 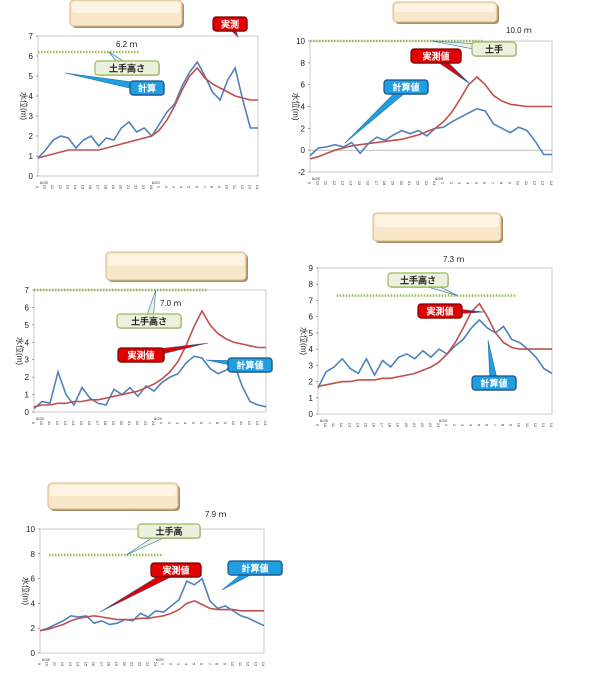 What do you see at coordinates (311, 414) in the screenshot?
I see `y-tick-label: 0` at bounding box center [311, 414].